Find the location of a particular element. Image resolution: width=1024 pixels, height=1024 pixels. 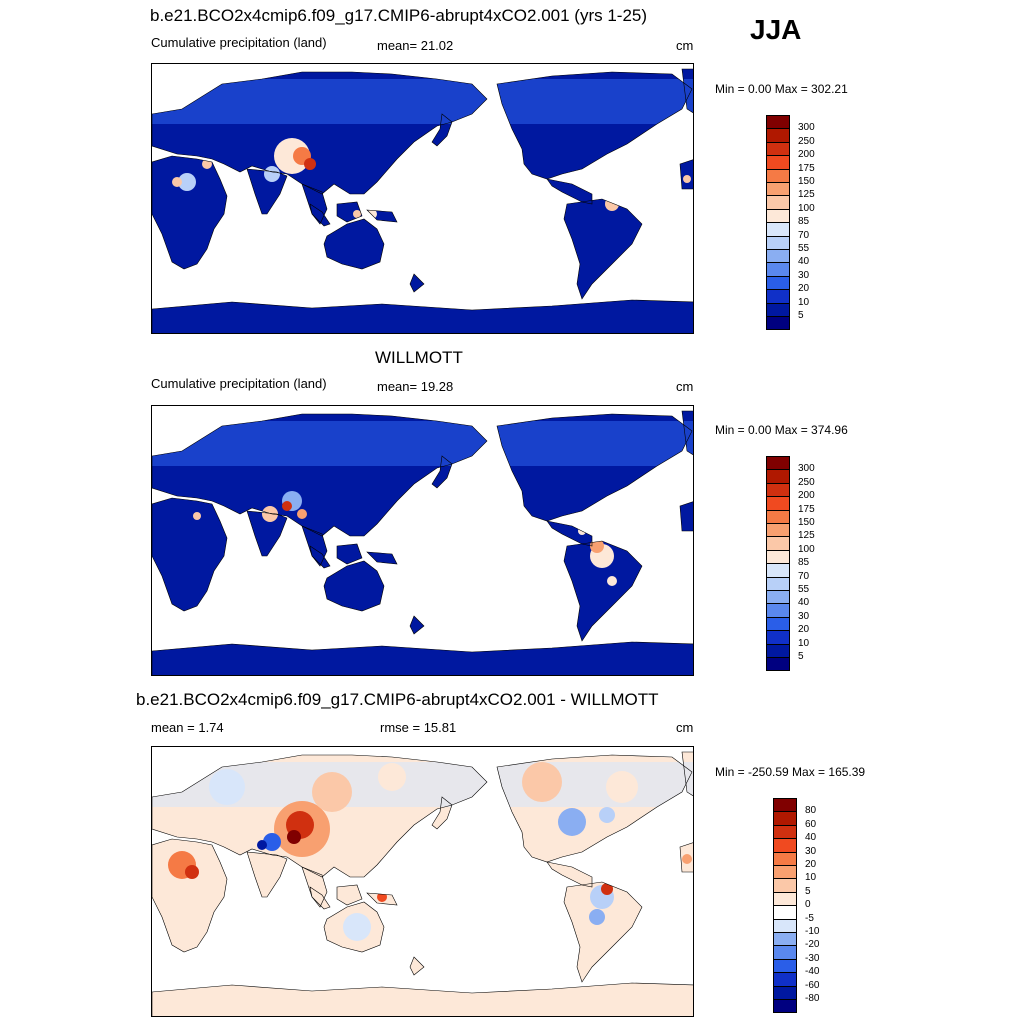

panel3-units: cm is located at coordinates (685, 727).